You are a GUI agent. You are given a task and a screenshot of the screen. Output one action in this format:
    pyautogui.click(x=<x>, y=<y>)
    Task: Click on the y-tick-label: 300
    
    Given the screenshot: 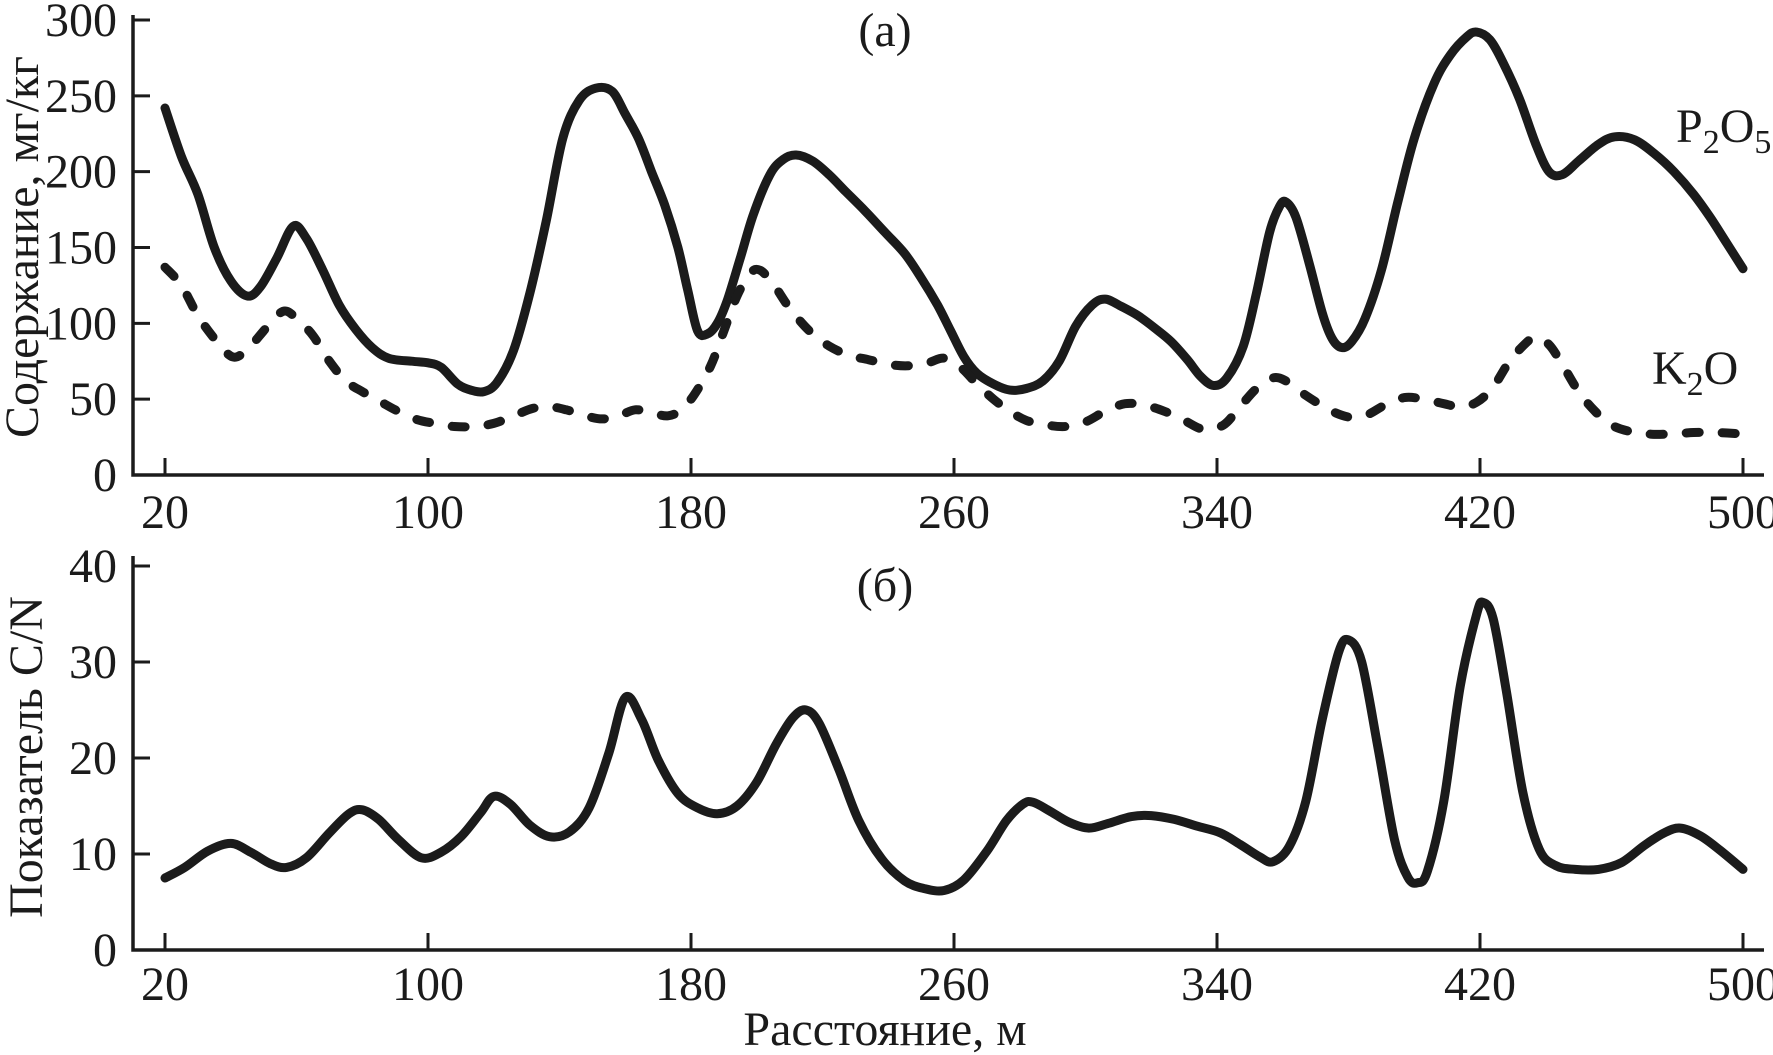 What is the action you would take?
    pyautogui.click(x=81, y=23)
    